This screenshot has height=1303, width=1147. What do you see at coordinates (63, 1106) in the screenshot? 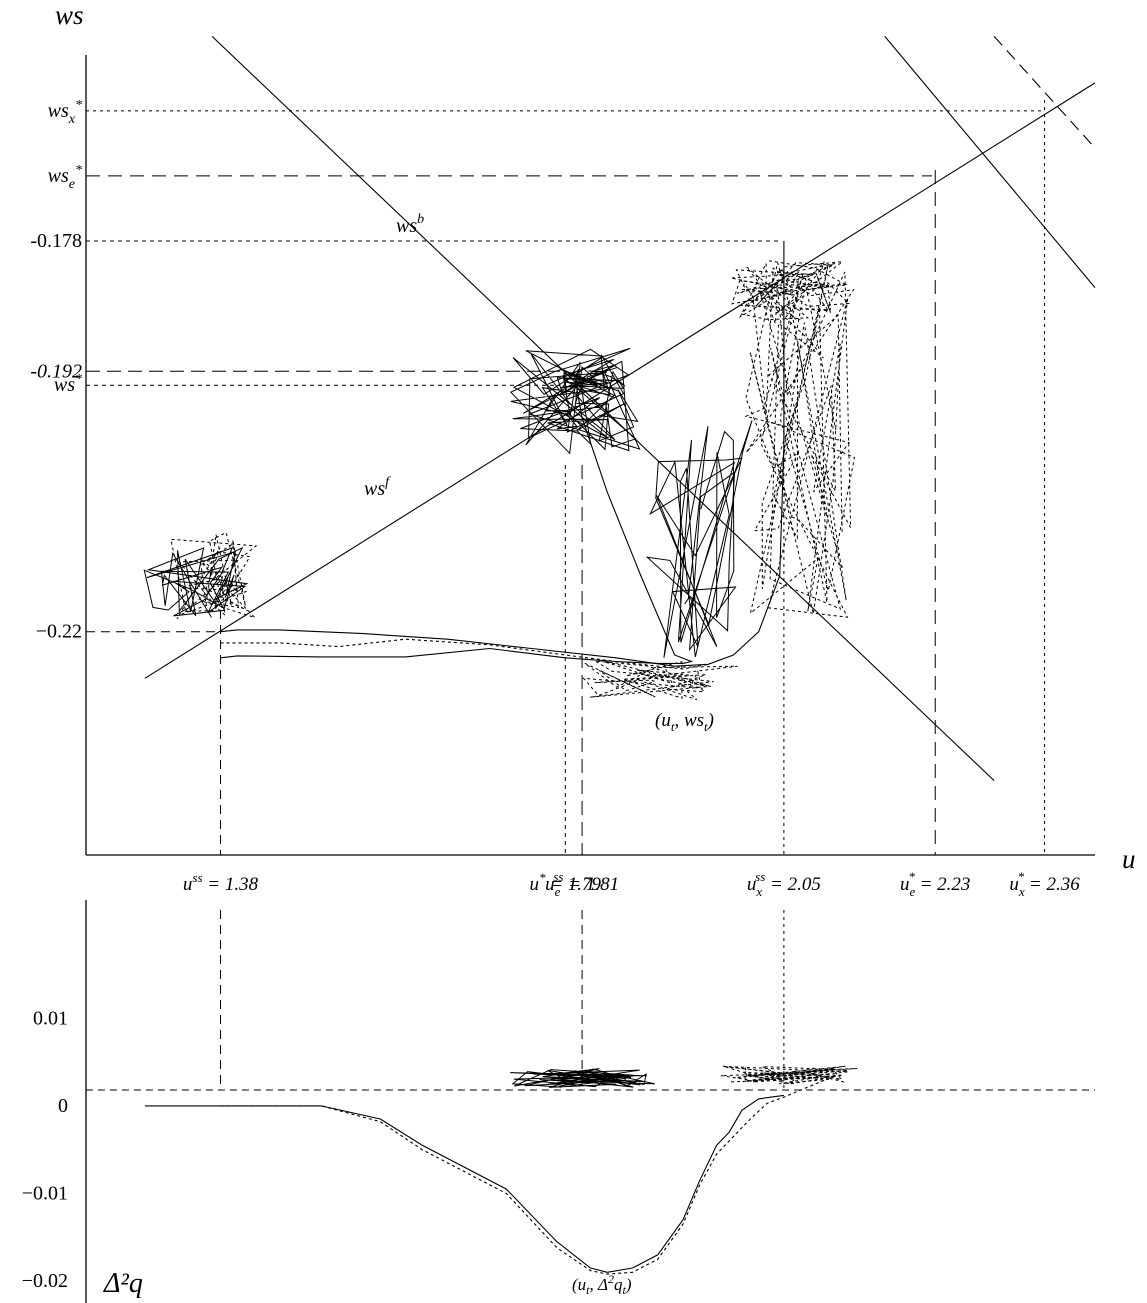
I see `bottom-y-tick-1: 0` at bounding box center [63, 1106].